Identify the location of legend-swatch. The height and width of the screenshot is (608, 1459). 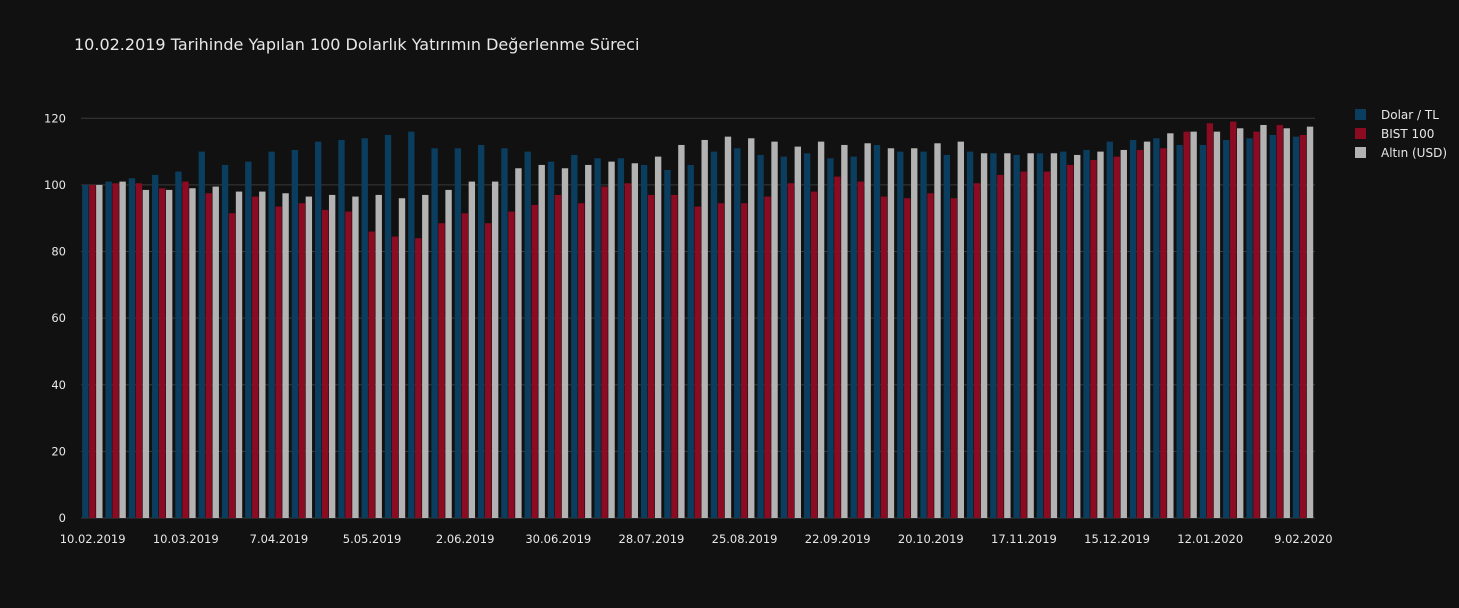
(1360, 133).